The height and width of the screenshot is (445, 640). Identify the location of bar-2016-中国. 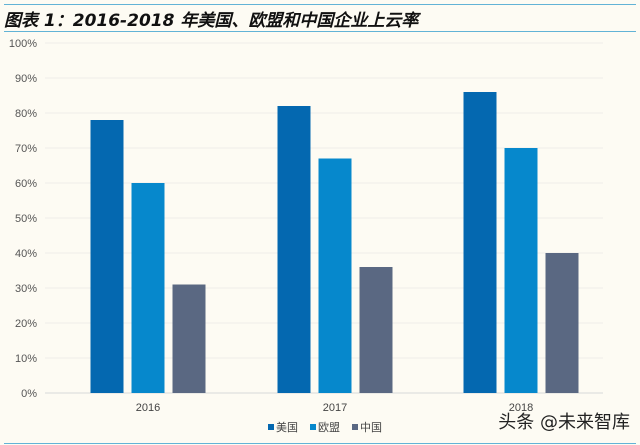
(189, 338).